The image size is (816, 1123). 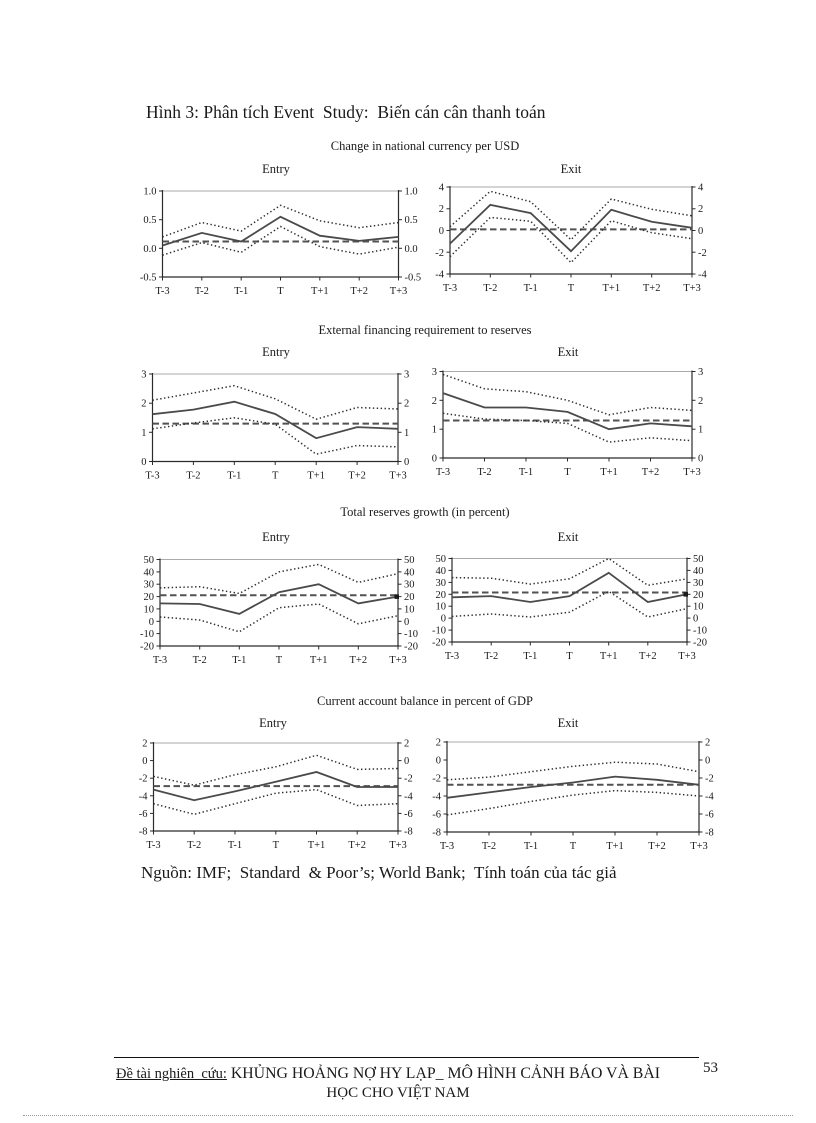 I want to click on svg-text: 4, so click(x=701, y=188).